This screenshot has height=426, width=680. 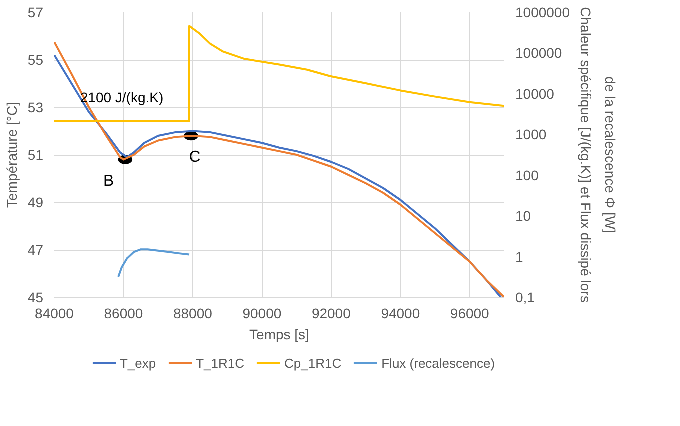 What do you see at coordinates (138, 363) in the screenshot?
I see `legend-label: T_exp` at bounding box center [138, 363].